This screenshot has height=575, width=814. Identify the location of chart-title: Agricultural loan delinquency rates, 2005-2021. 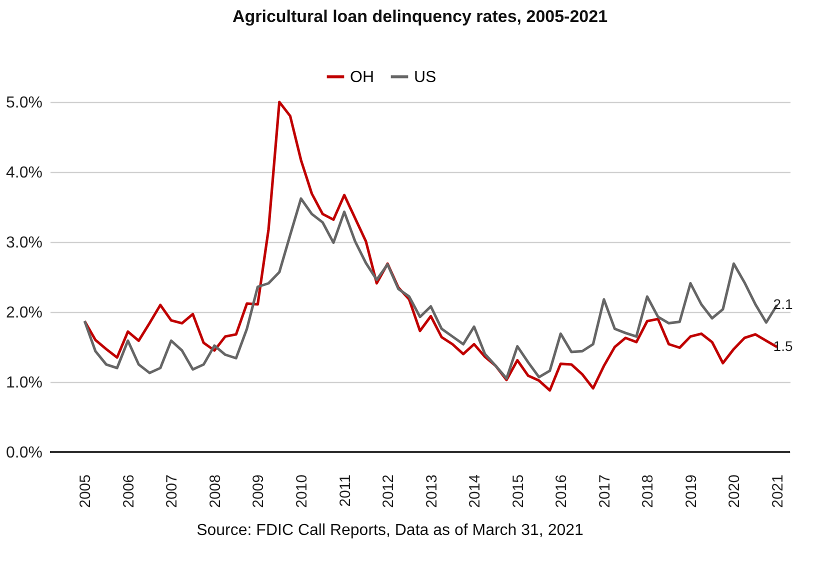
(420, 16).